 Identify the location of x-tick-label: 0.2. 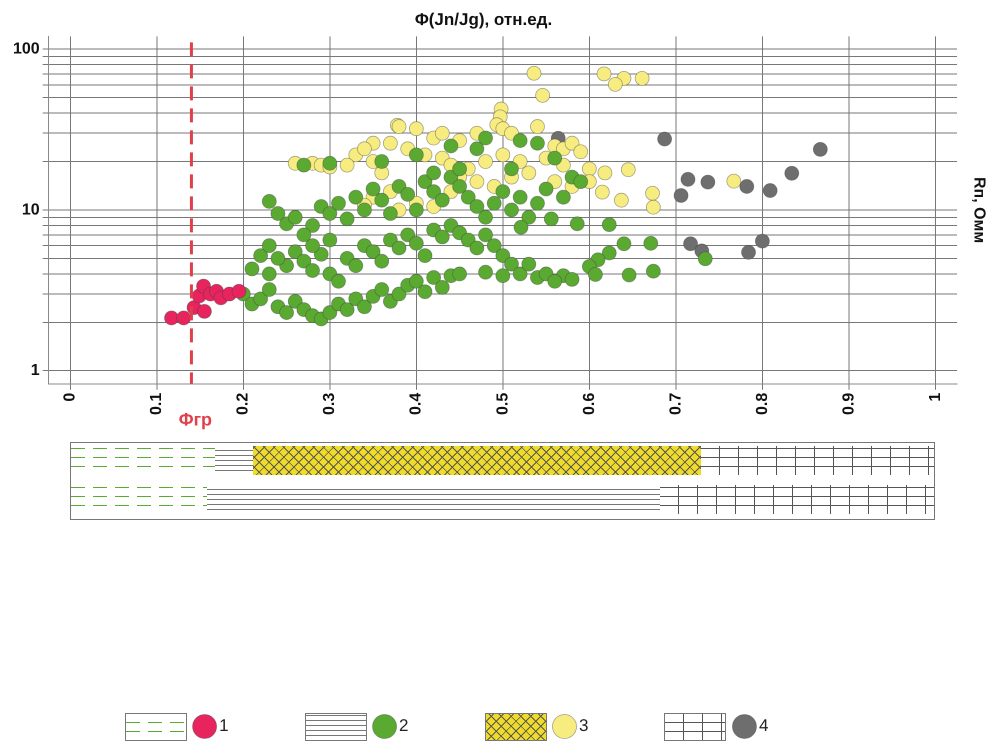
(243, 404).